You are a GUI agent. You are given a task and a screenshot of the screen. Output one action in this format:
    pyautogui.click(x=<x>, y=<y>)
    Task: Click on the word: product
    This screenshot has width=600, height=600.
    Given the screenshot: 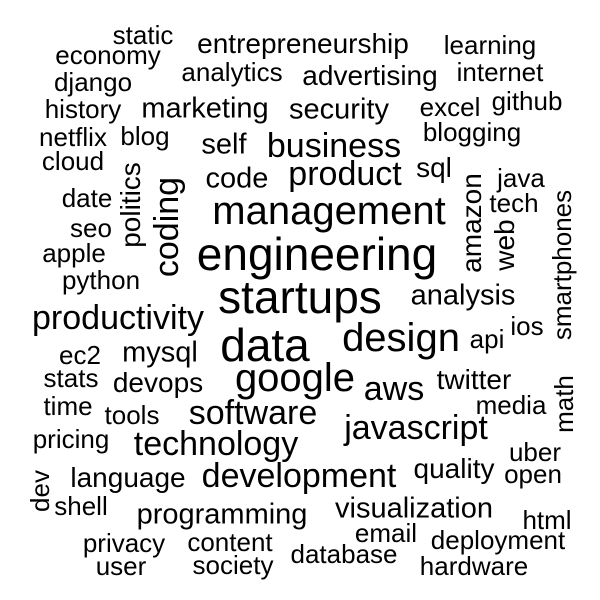 What is the action you would take?
    pyautogui.click(x=345, y=174)
    